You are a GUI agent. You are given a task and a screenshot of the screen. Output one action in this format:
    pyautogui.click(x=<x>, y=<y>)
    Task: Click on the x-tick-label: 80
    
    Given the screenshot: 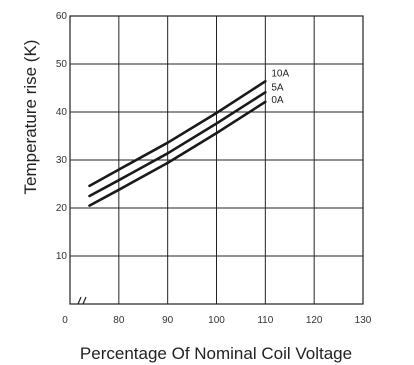 What is the action you would take?
    pyautogui.click(x=119, y=320)
    